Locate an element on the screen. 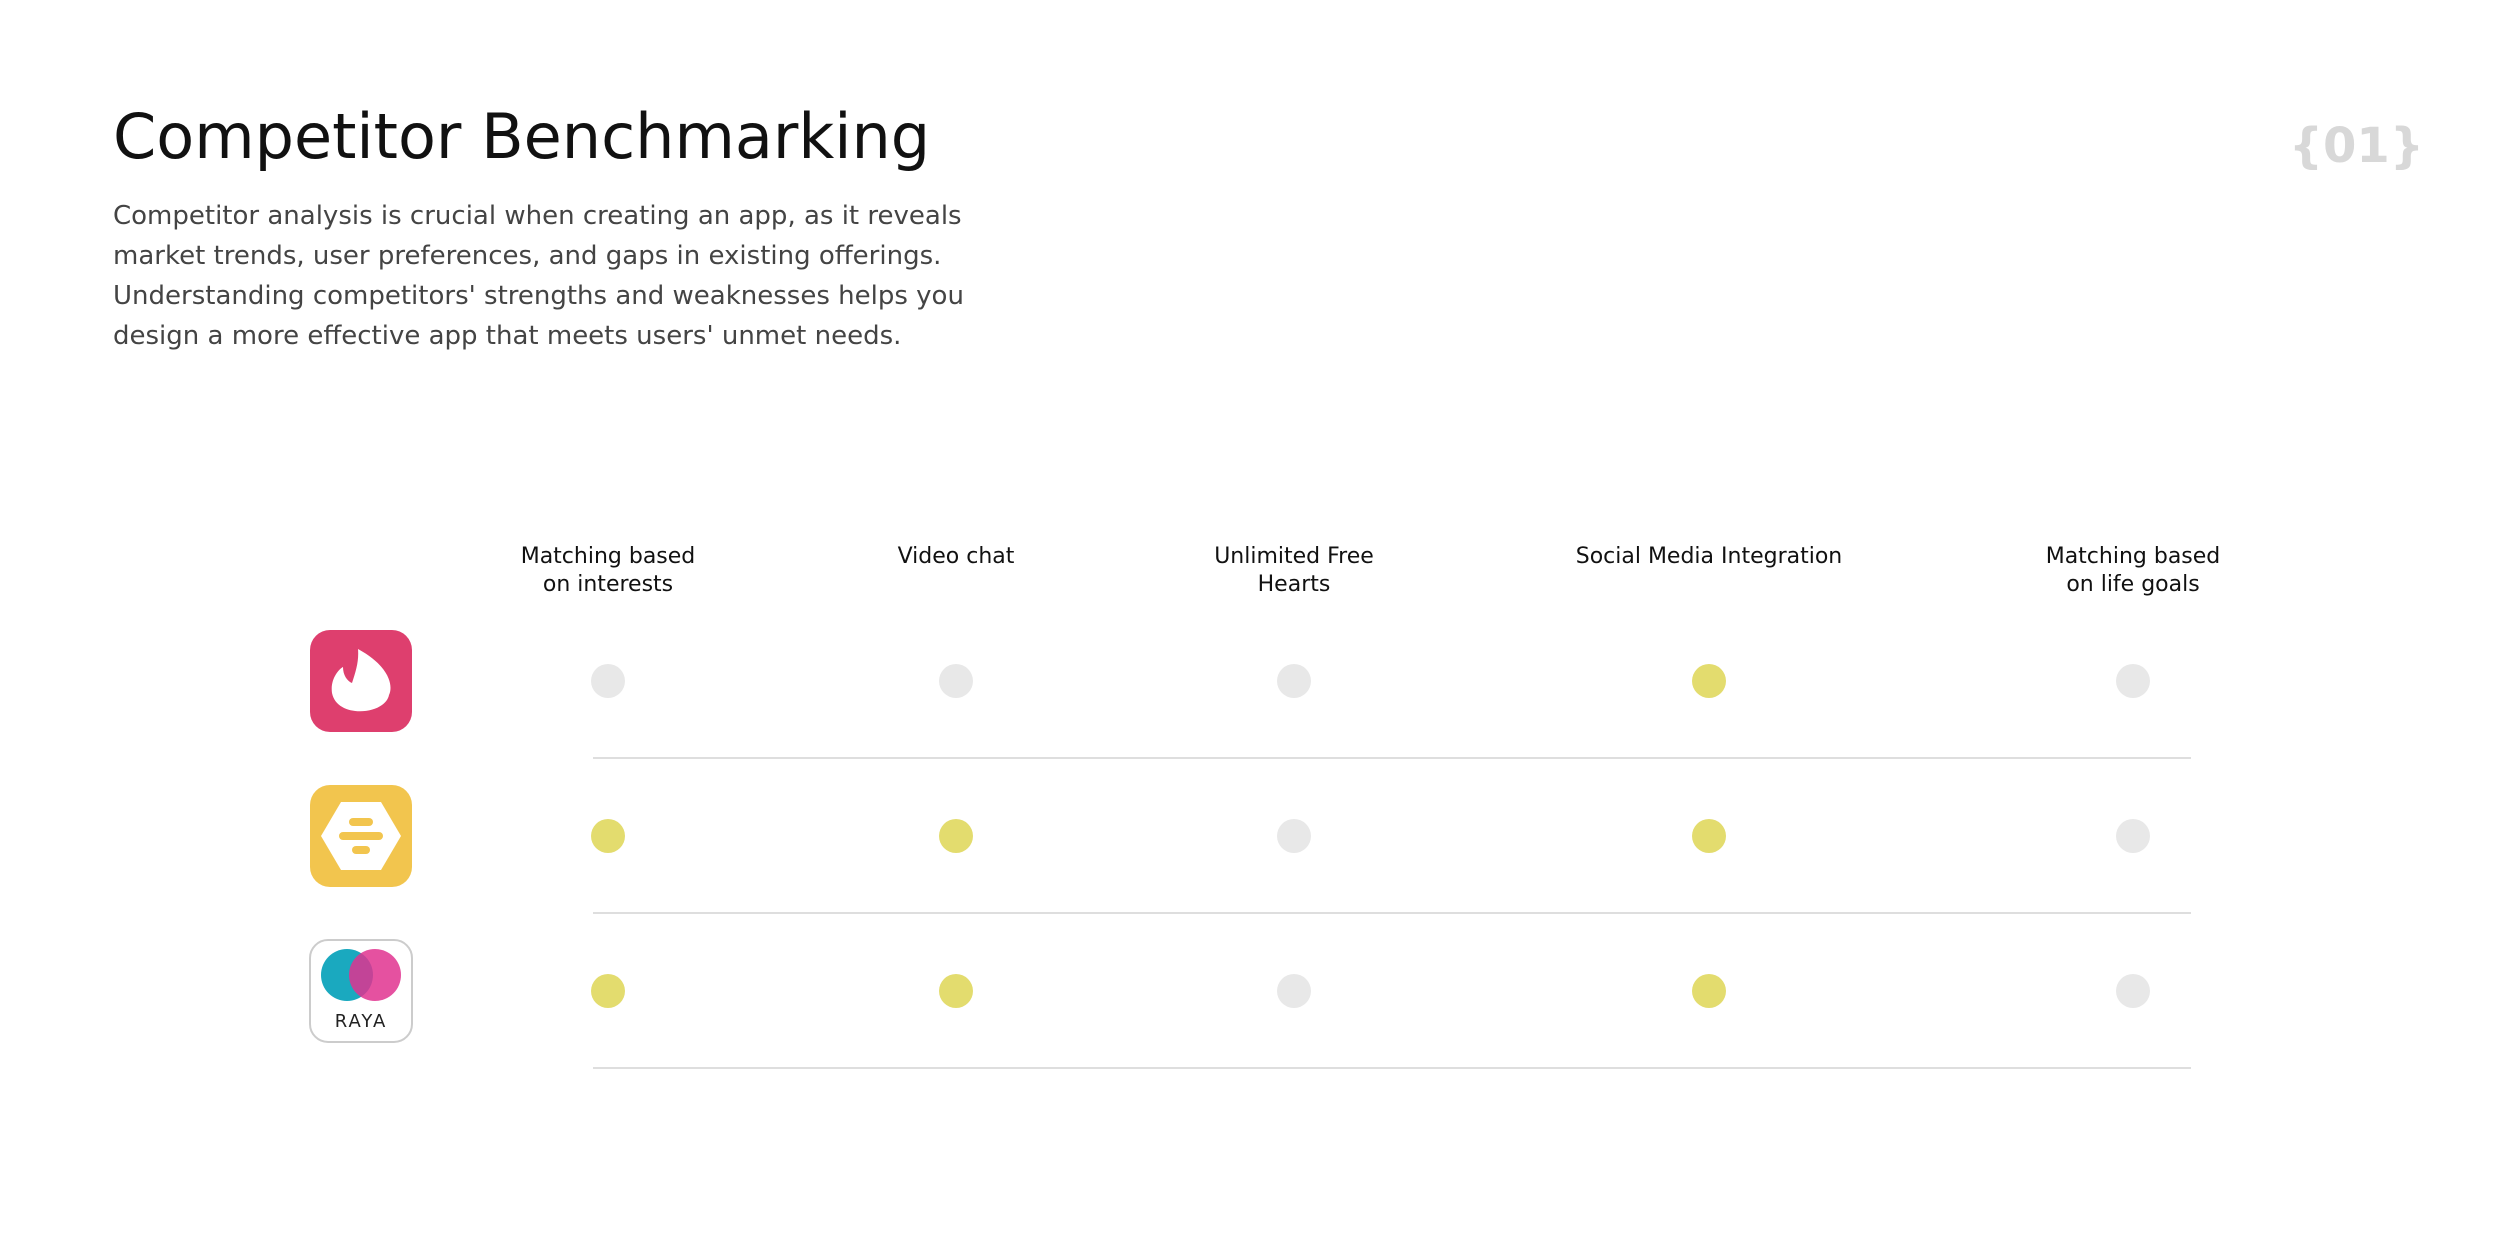 The width and height of the screenshot is (2500, 1254). column-header: on interests is located at coordinates (608, 584).